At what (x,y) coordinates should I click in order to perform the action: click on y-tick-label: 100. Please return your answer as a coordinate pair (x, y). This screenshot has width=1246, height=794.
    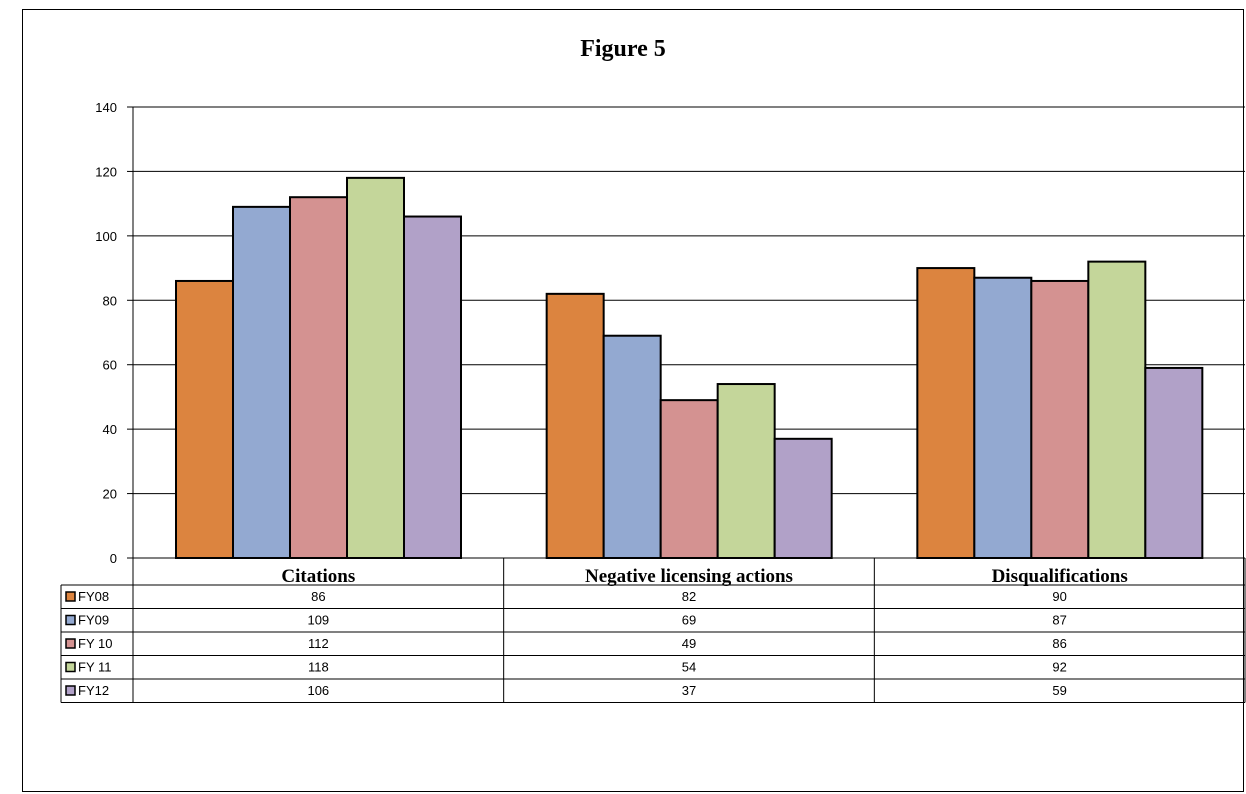
    Looking at the image, I should click on (106, 236).